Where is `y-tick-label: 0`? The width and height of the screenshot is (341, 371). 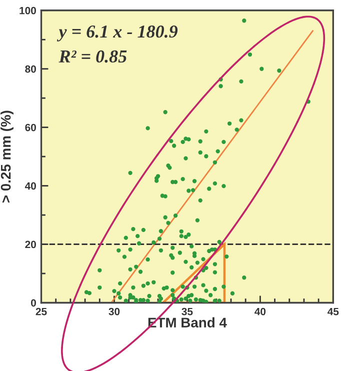
y-tick-label: 0 is located at coordinates (33, 303).